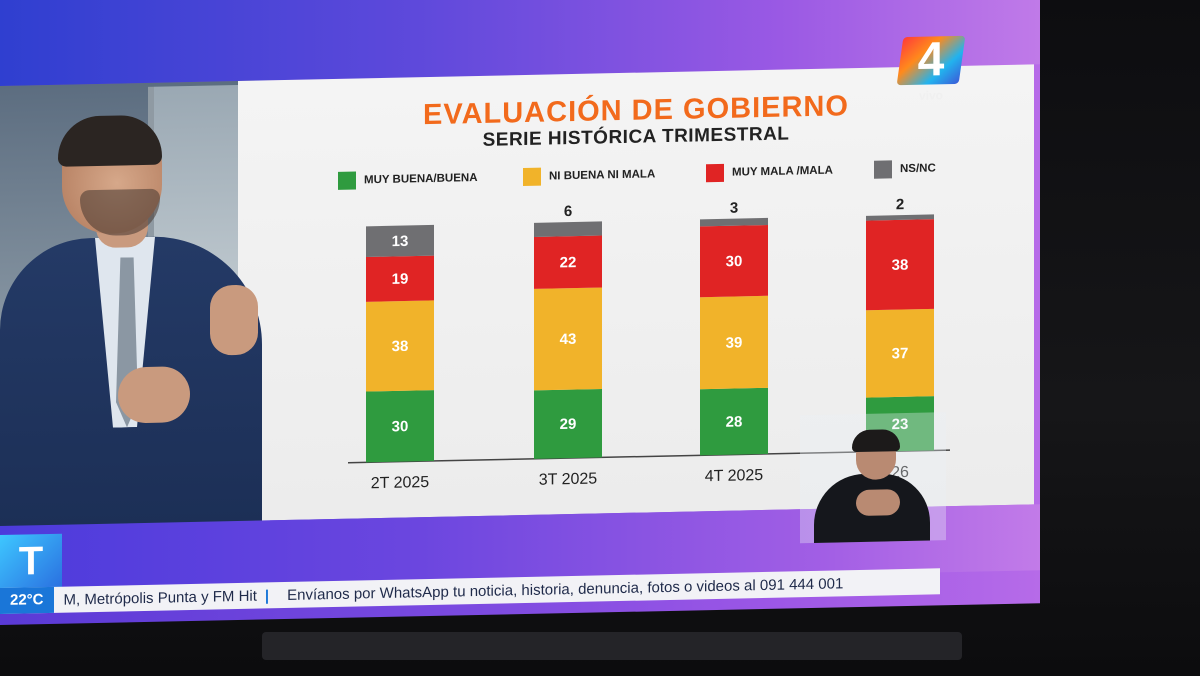 This screenshot has width=1200, height=676. I want to click on x-tick-label-2: 4T 2025, so click(734, 476).